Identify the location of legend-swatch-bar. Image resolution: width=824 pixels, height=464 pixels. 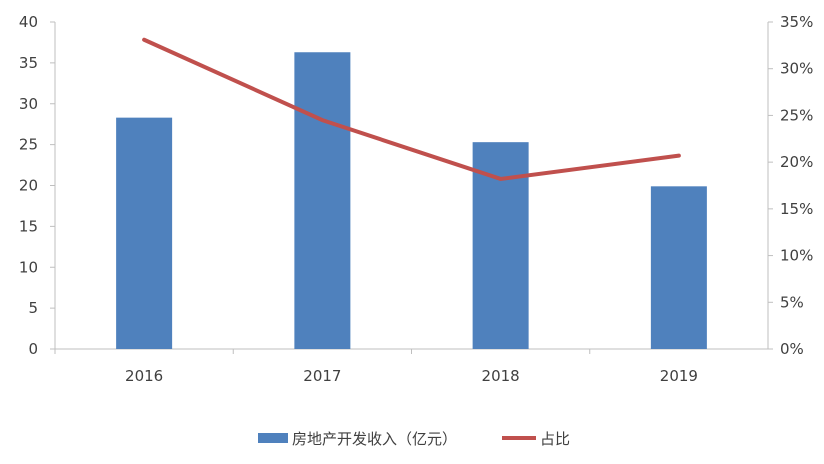
(273, 438).